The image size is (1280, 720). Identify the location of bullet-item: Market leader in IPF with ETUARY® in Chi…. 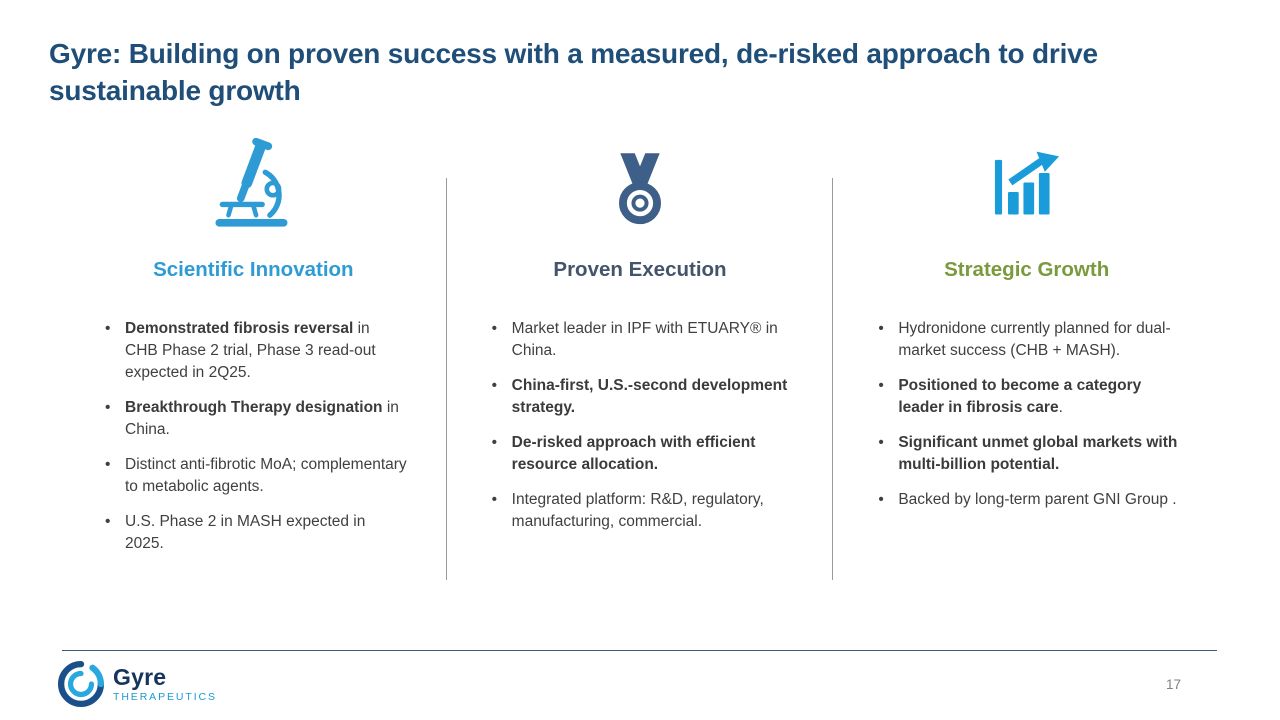
(642, 340).